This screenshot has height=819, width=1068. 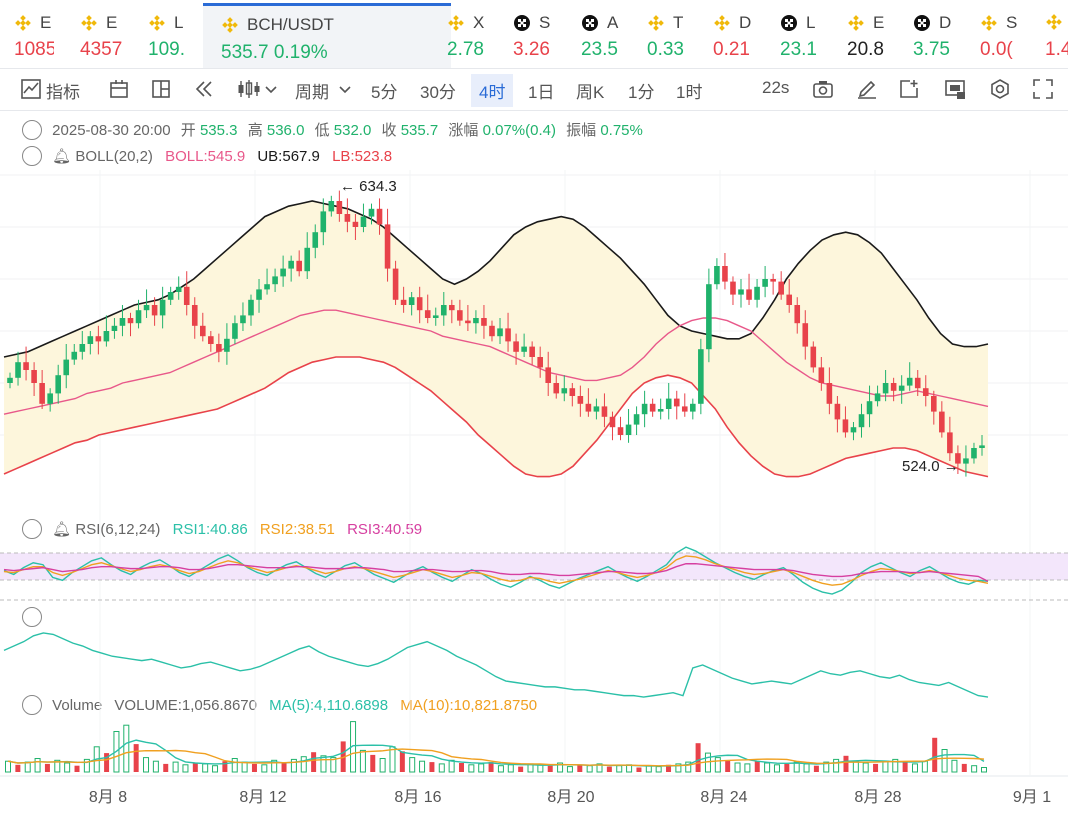 What do you see at coordinates (77, 705) in the screenshot?
I see `volume-name: Volume` at bounding box center [77, 705].